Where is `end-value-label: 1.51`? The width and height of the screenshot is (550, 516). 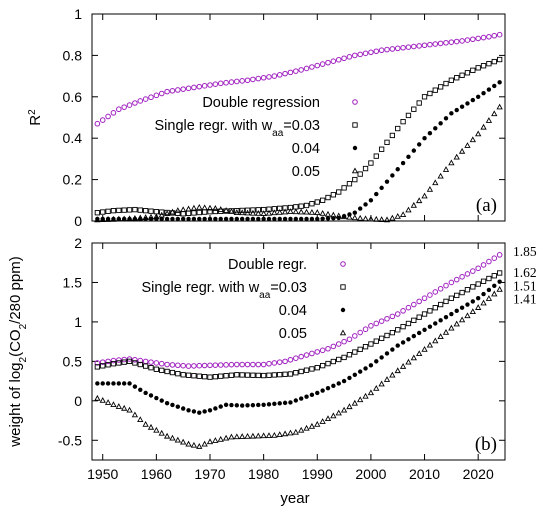 end-value-label: 1.51 is located at coordinates (525, 286).